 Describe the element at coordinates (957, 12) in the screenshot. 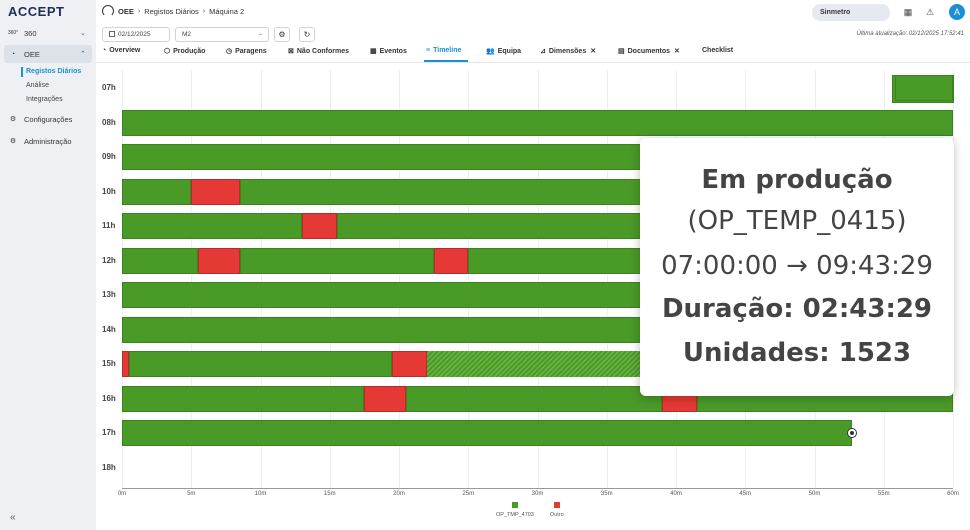

I see `avatar: A` at that location.